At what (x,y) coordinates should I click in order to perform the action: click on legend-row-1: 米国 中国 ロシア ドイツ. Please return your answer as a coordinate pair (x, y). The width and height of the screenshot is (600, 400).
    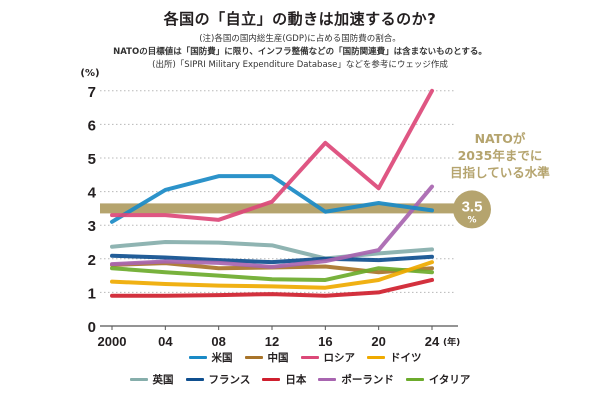
    Looking at the image, I should click on (300, 357).